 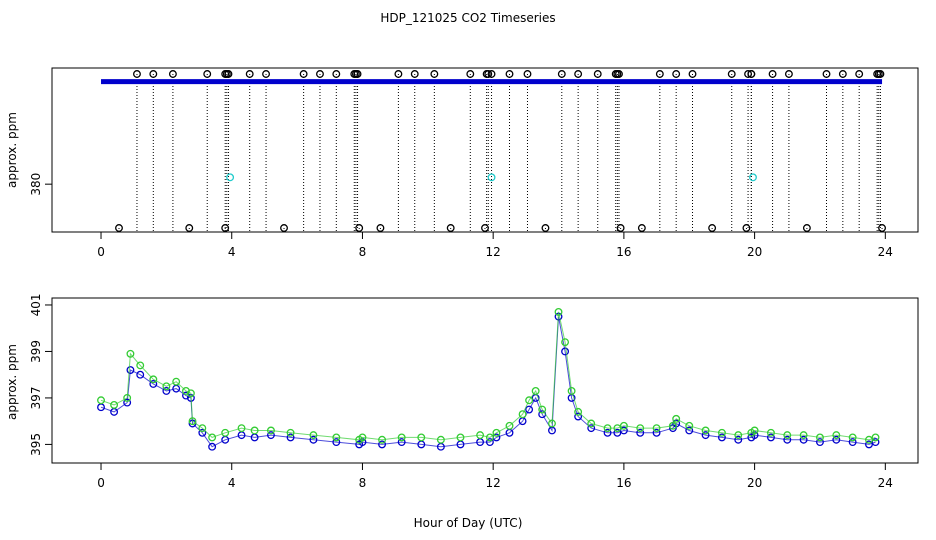 I want to click on x-tick-label: 0, so click(x=101, y=483).